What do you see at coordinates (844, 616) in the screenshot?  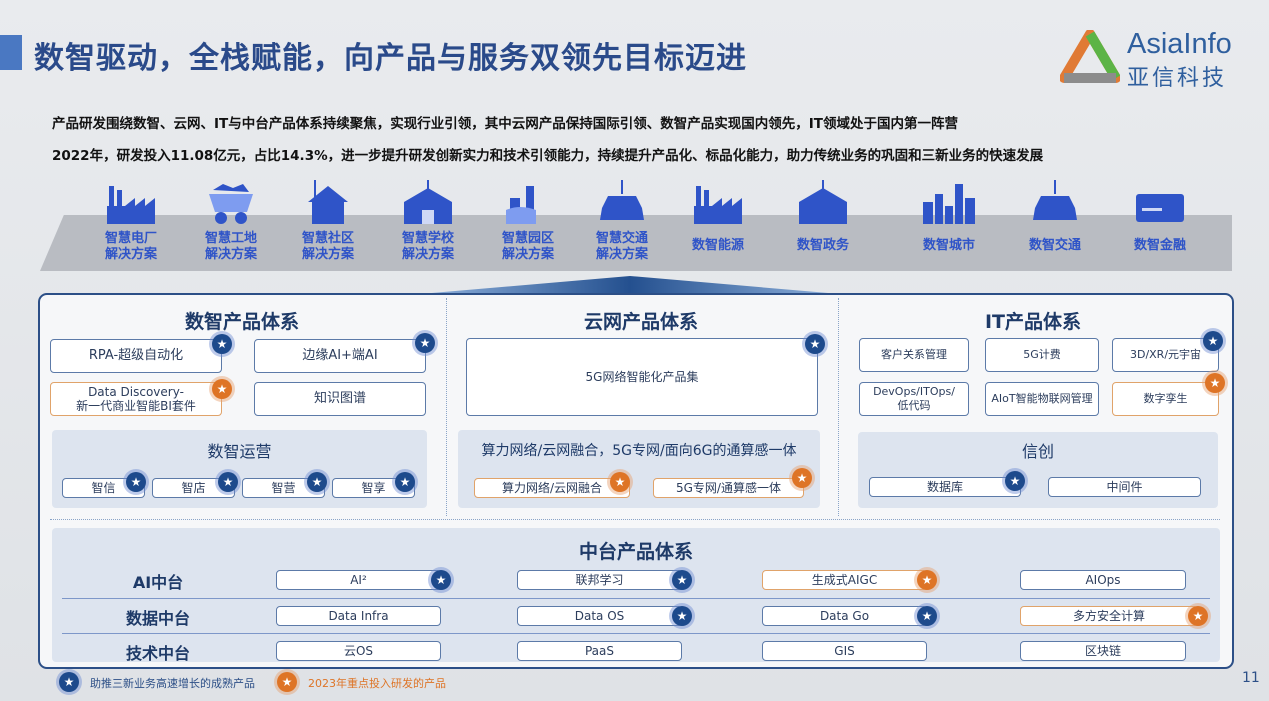 I see `middle-product: Data Go` at bounding box center [844, 616].